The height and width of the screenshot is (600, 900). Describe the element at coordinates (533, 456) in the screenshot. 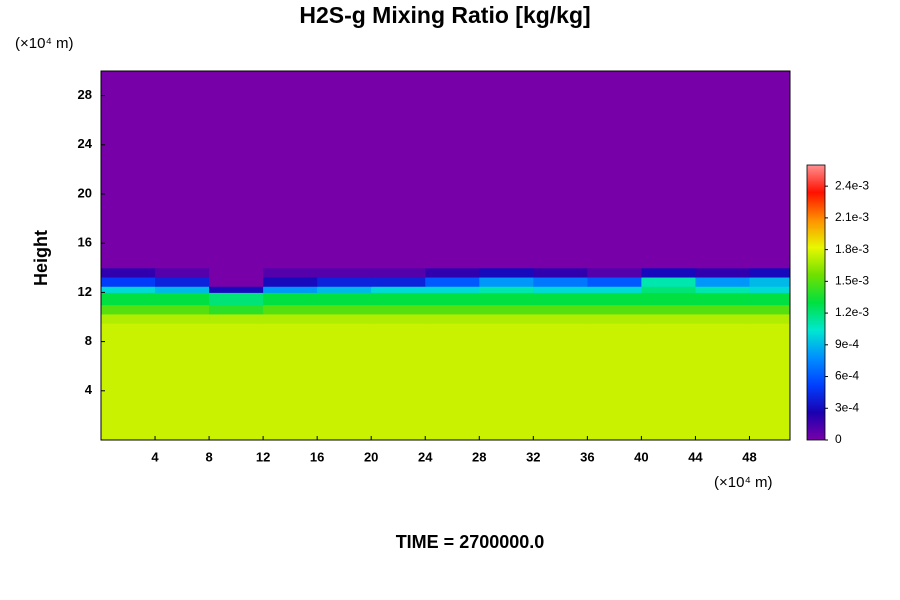

I see `x-tick-label: 32` at that location.